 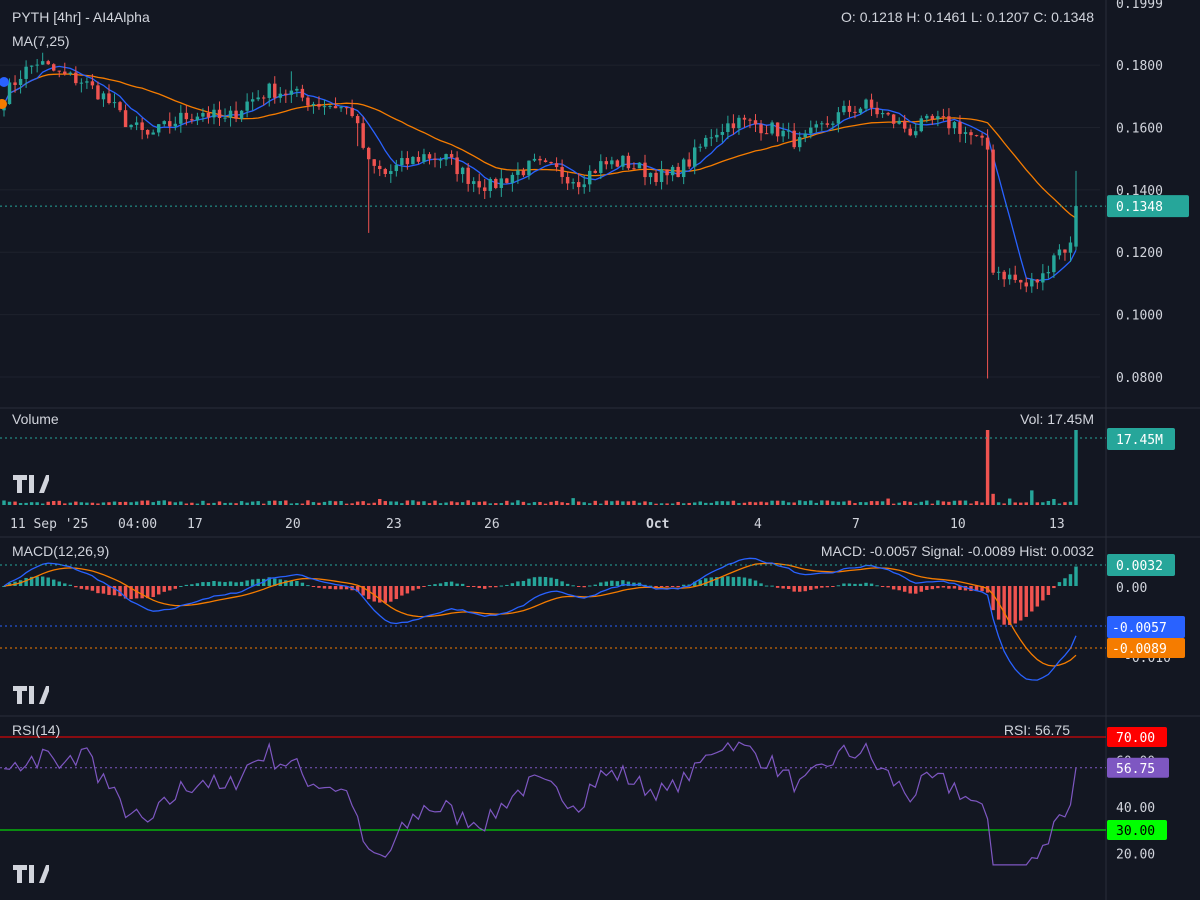 What do you see at coordinates (137, 524) in the screenshot?
I see `time-axis-label: 04:00` at bounding box center [137, 524].